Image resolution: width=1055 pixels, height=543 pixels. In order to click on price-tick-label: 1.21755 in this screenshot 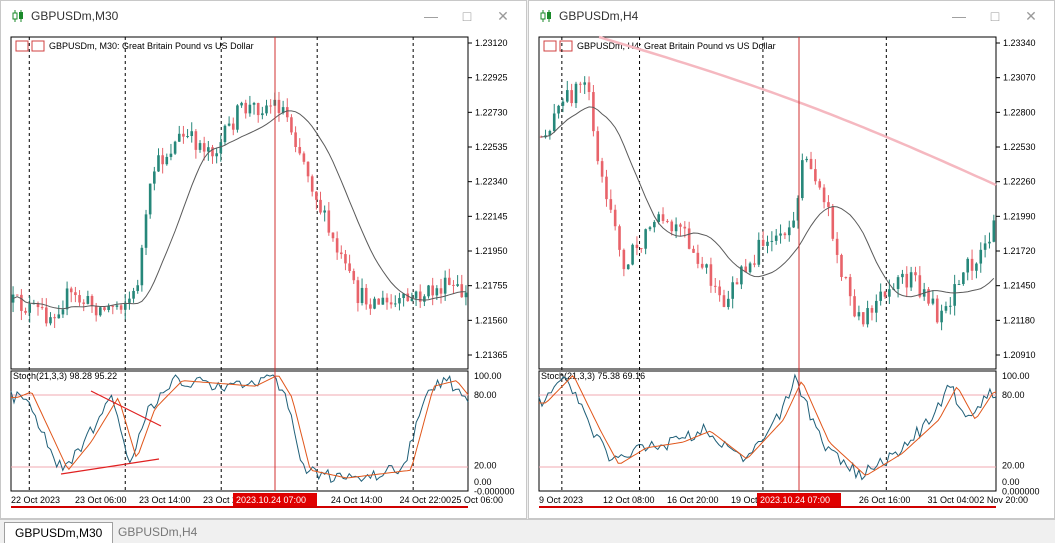, I will do `click(491, 286)`.